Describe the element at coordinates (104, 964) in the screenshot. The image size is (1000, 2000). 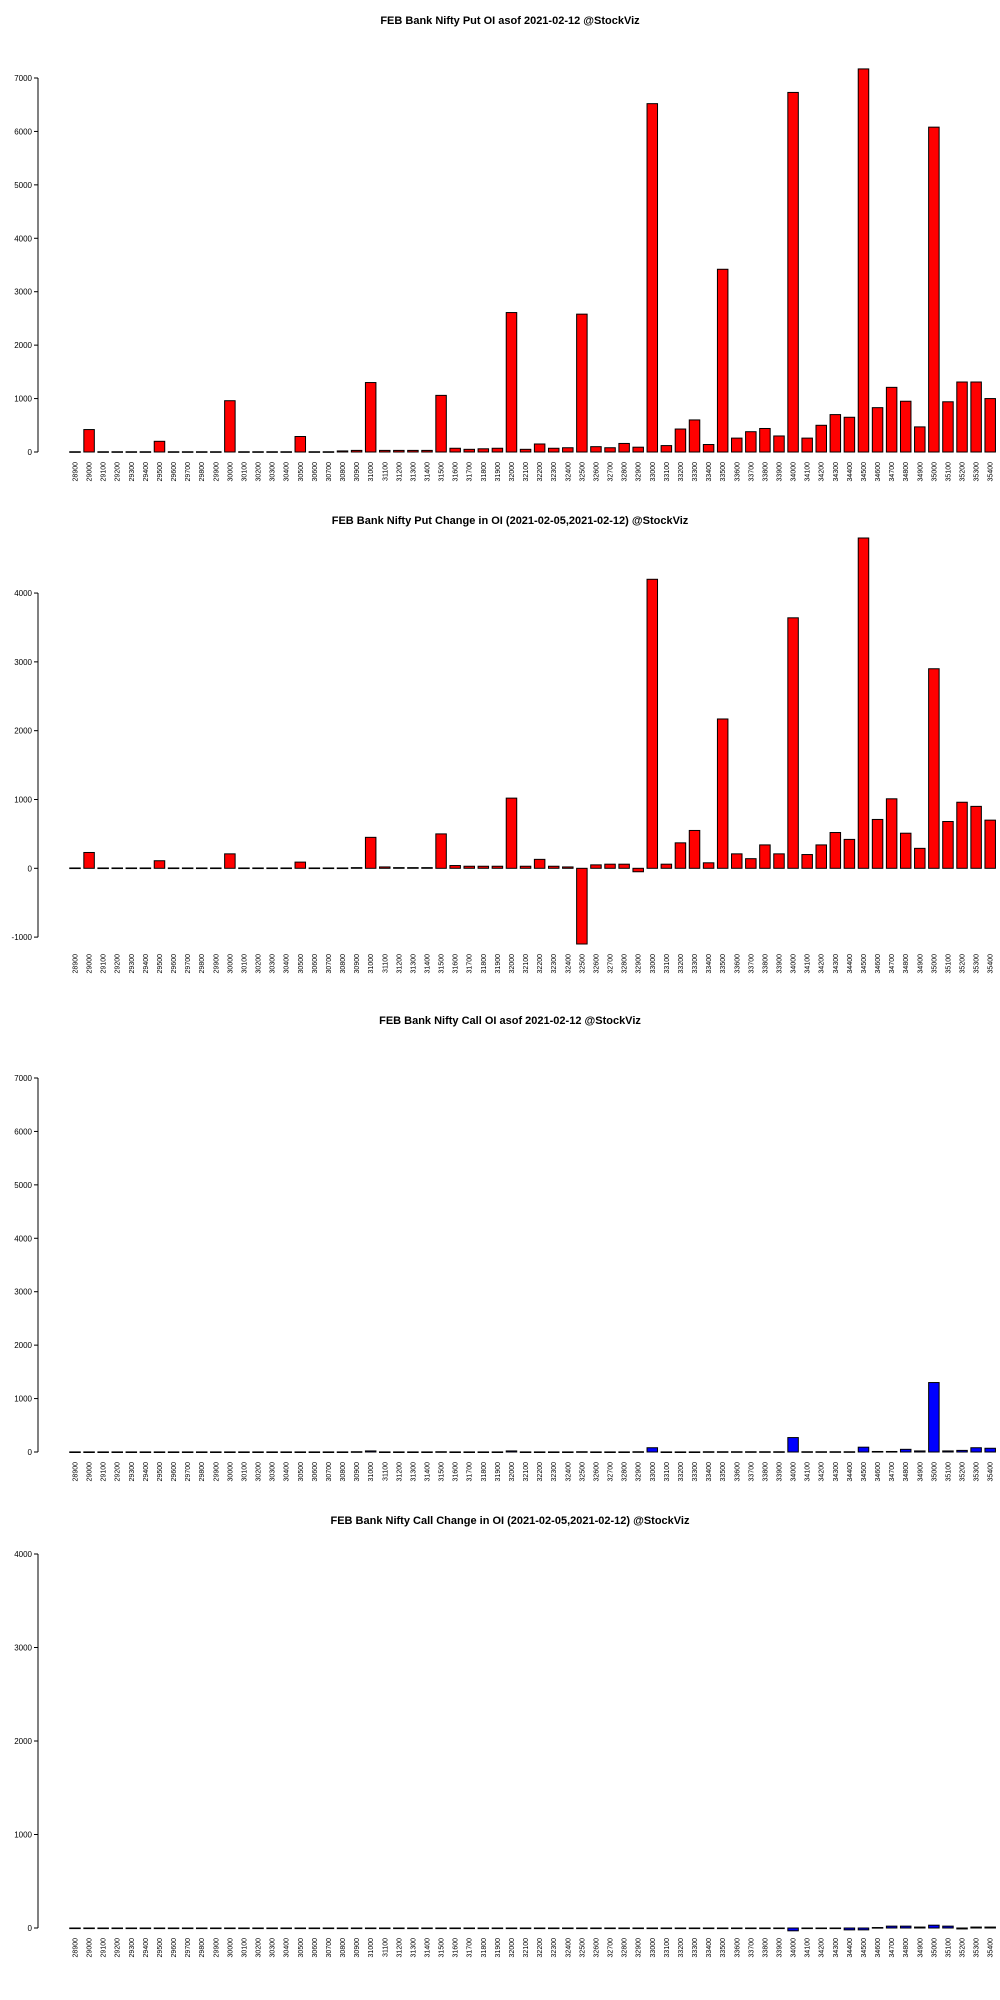
I see `x-tick-label: 29100` at that location.